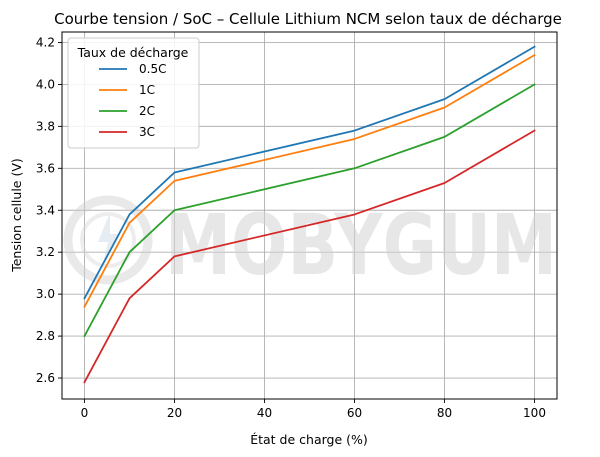  Describe the element at coordinates (45, 294) in the screenshot. I see `y-tick-label: 3.0` at that location.